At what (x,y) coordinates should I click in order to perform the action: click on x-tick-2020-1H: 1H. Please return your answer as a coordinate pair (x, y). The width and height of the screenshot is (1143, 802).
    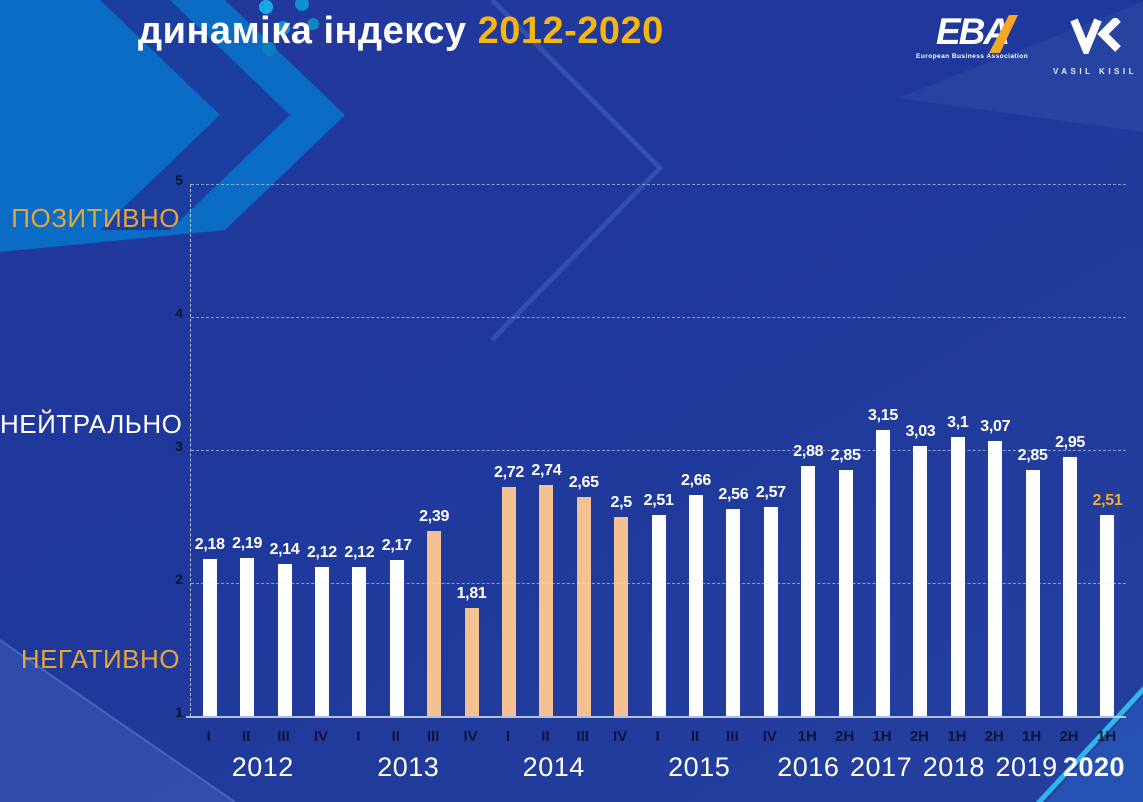
    Looking at the image, I should click on (1106, 736).